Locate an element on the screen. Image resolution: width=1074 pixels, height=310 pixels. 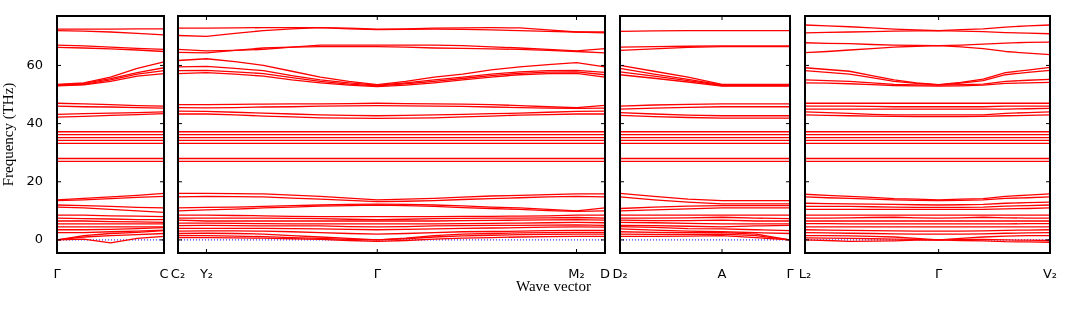
x-tick-label: Y₂ is located at coordinates (206, 274).